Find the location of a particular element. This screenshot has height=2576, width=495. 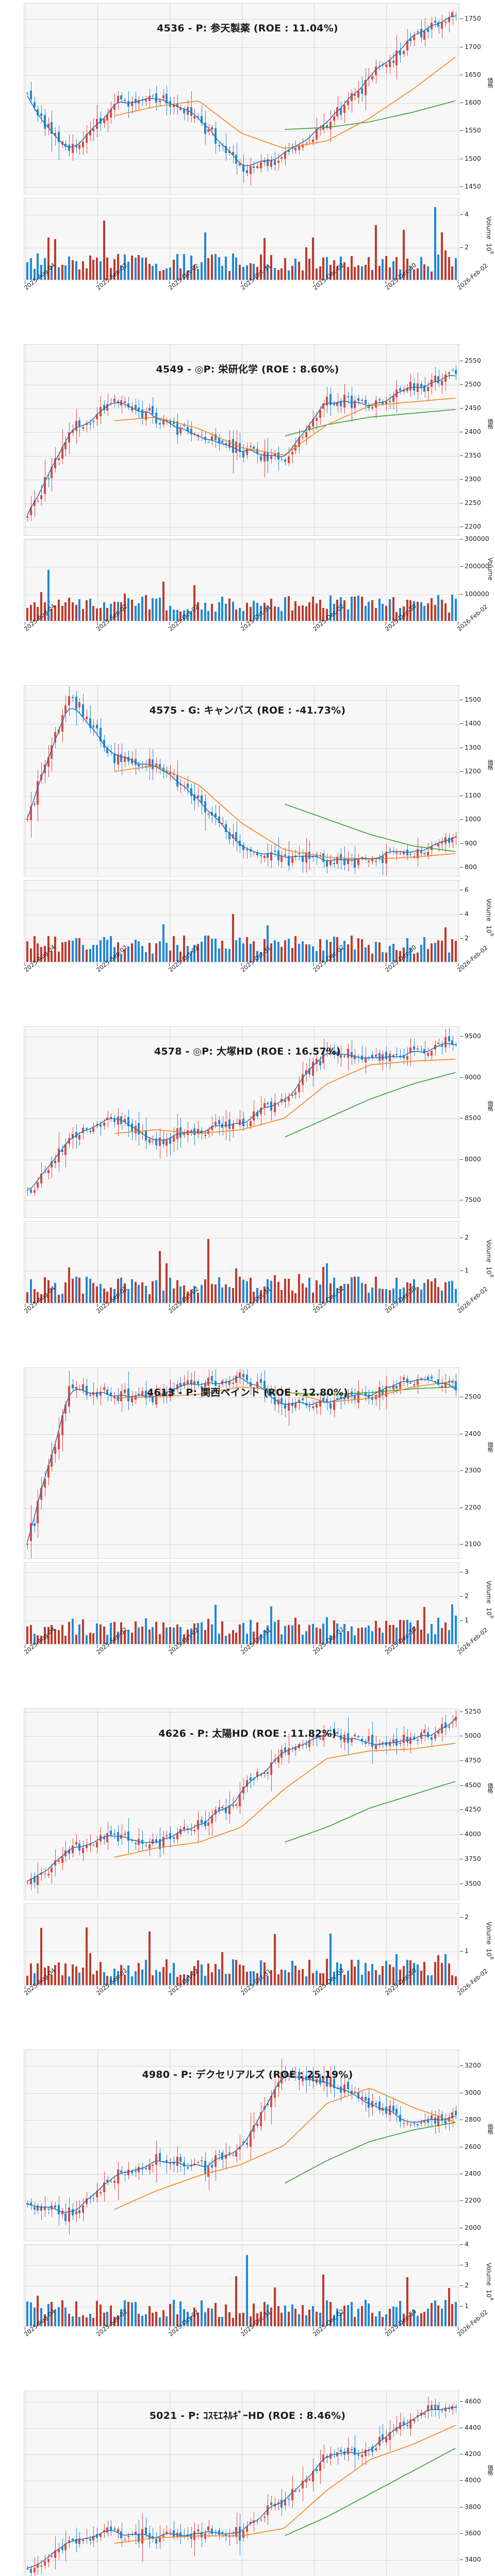

volume-tick: 2 is located at coordinates (464, 1917).